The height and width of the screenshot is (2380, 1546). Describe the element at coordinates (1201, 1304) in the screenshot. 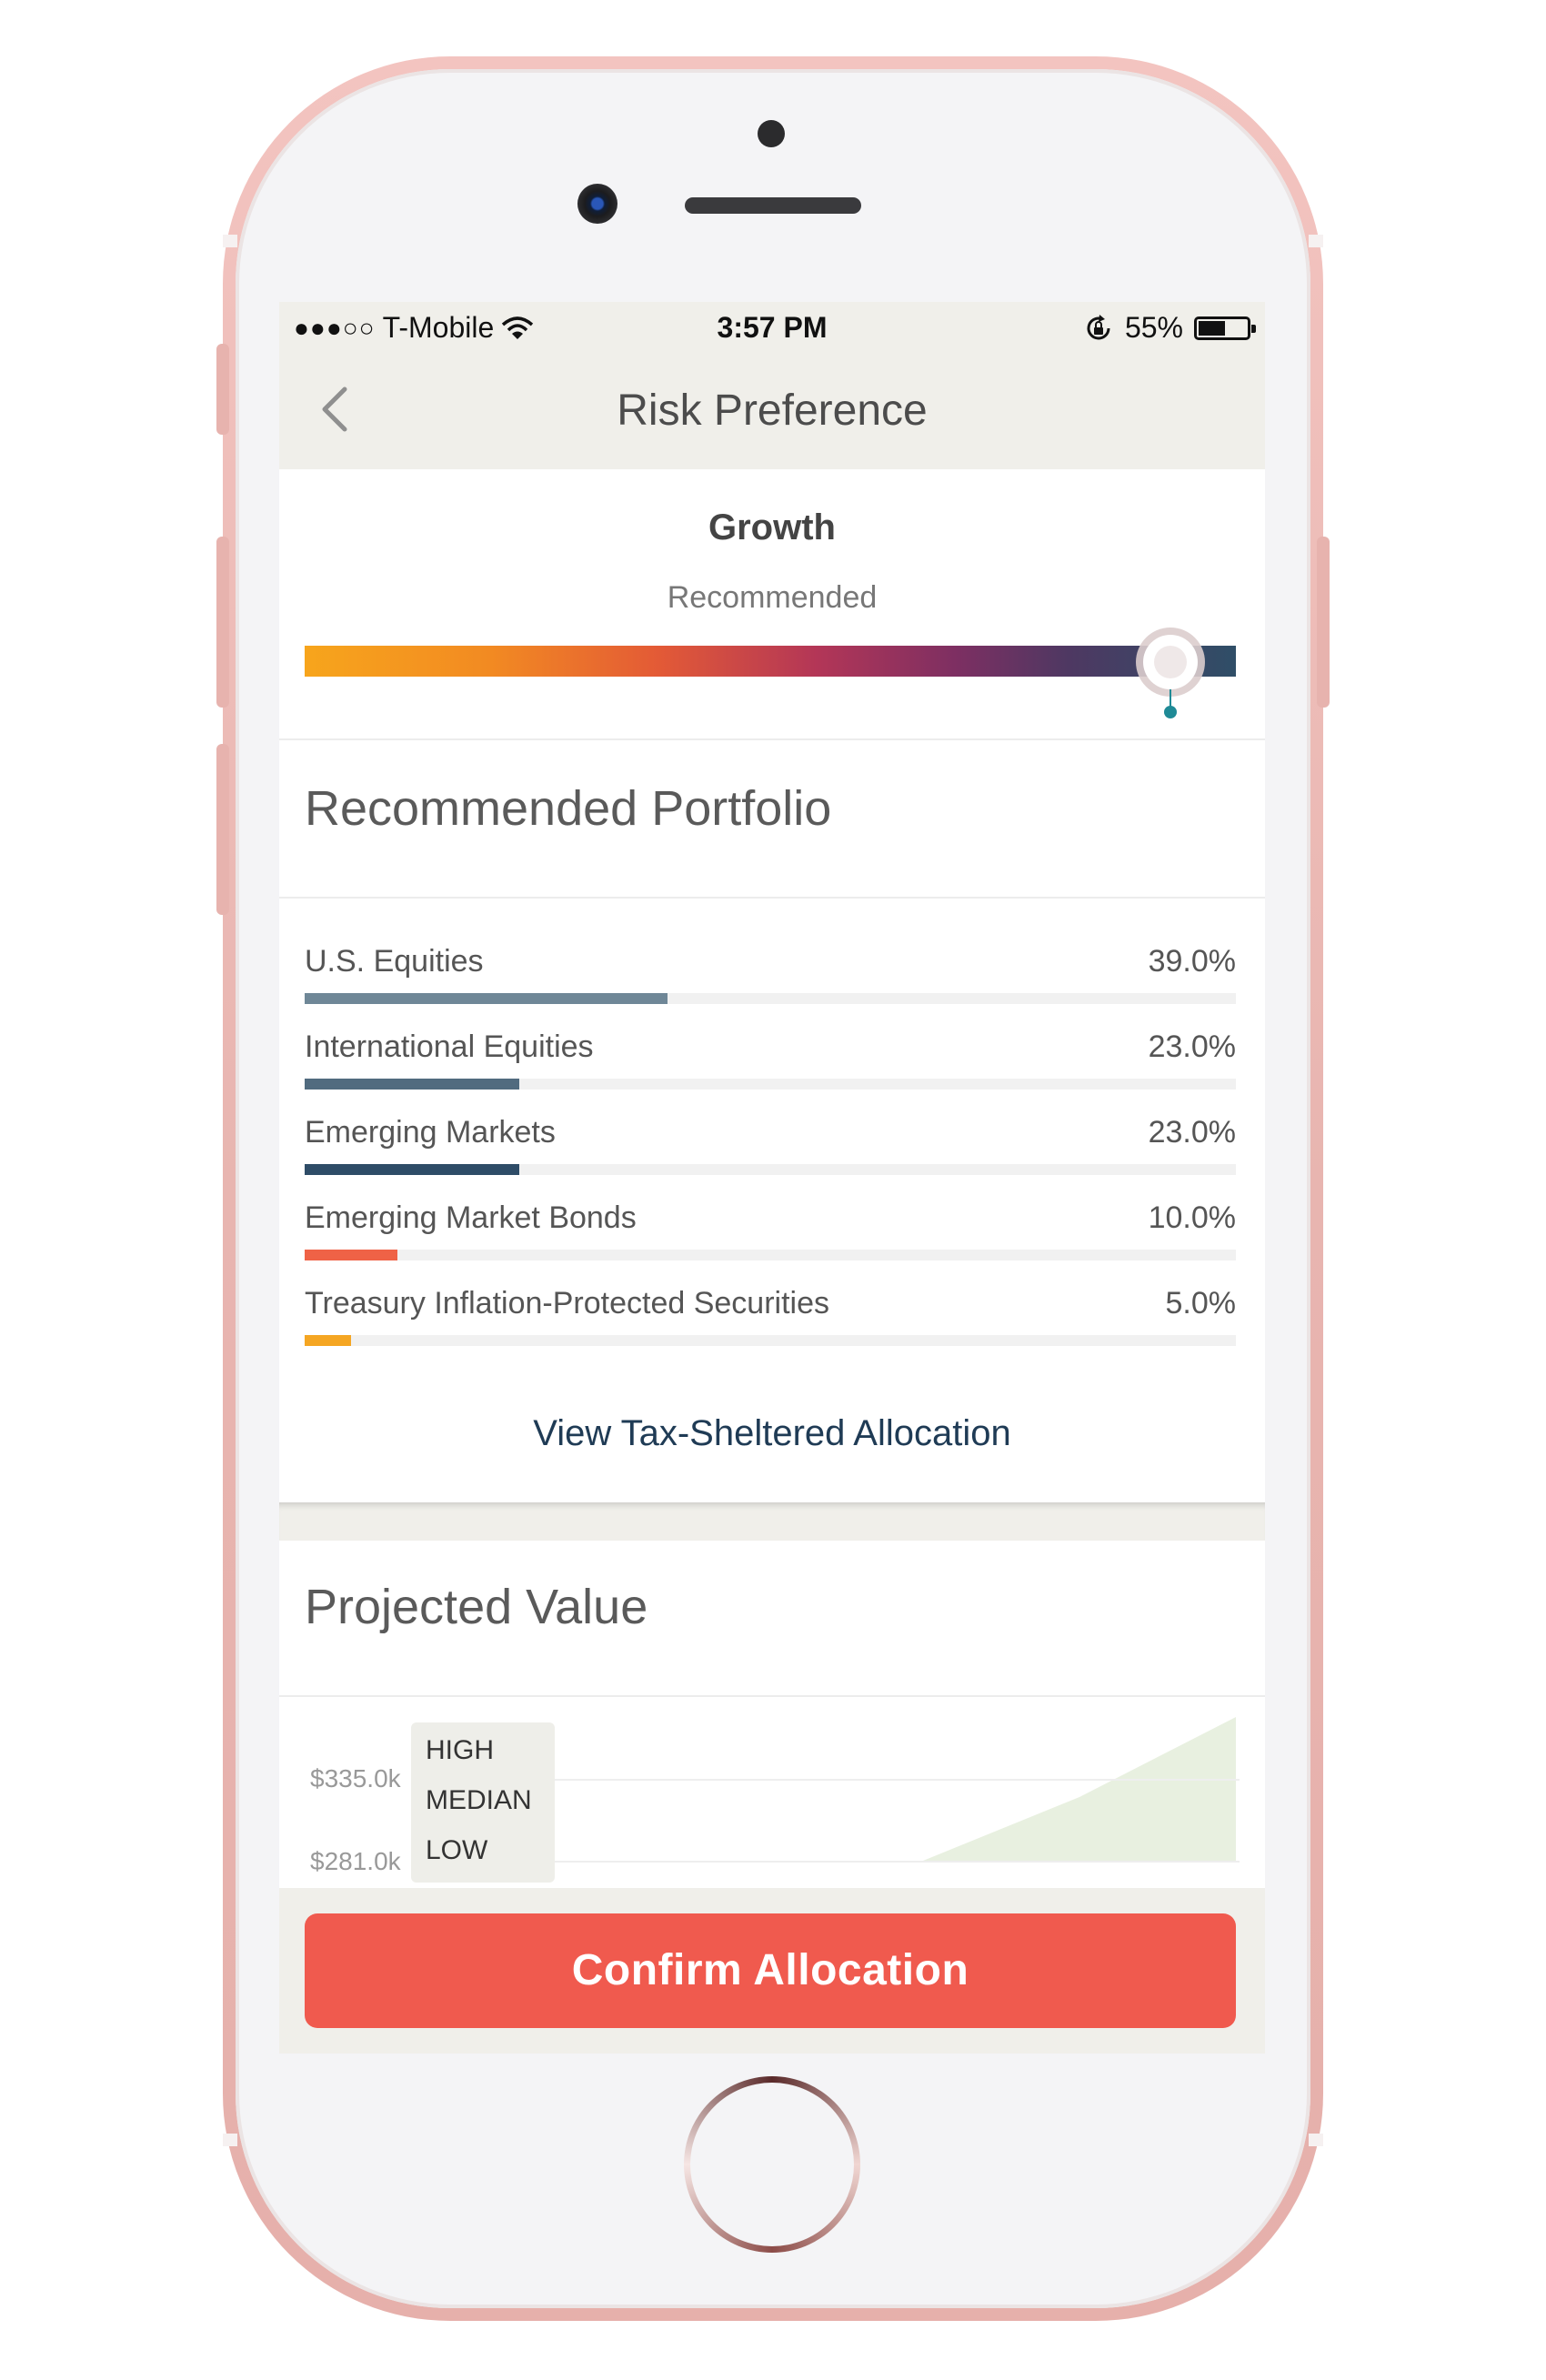

I see `allocation-percent: 5.0%` at that location.